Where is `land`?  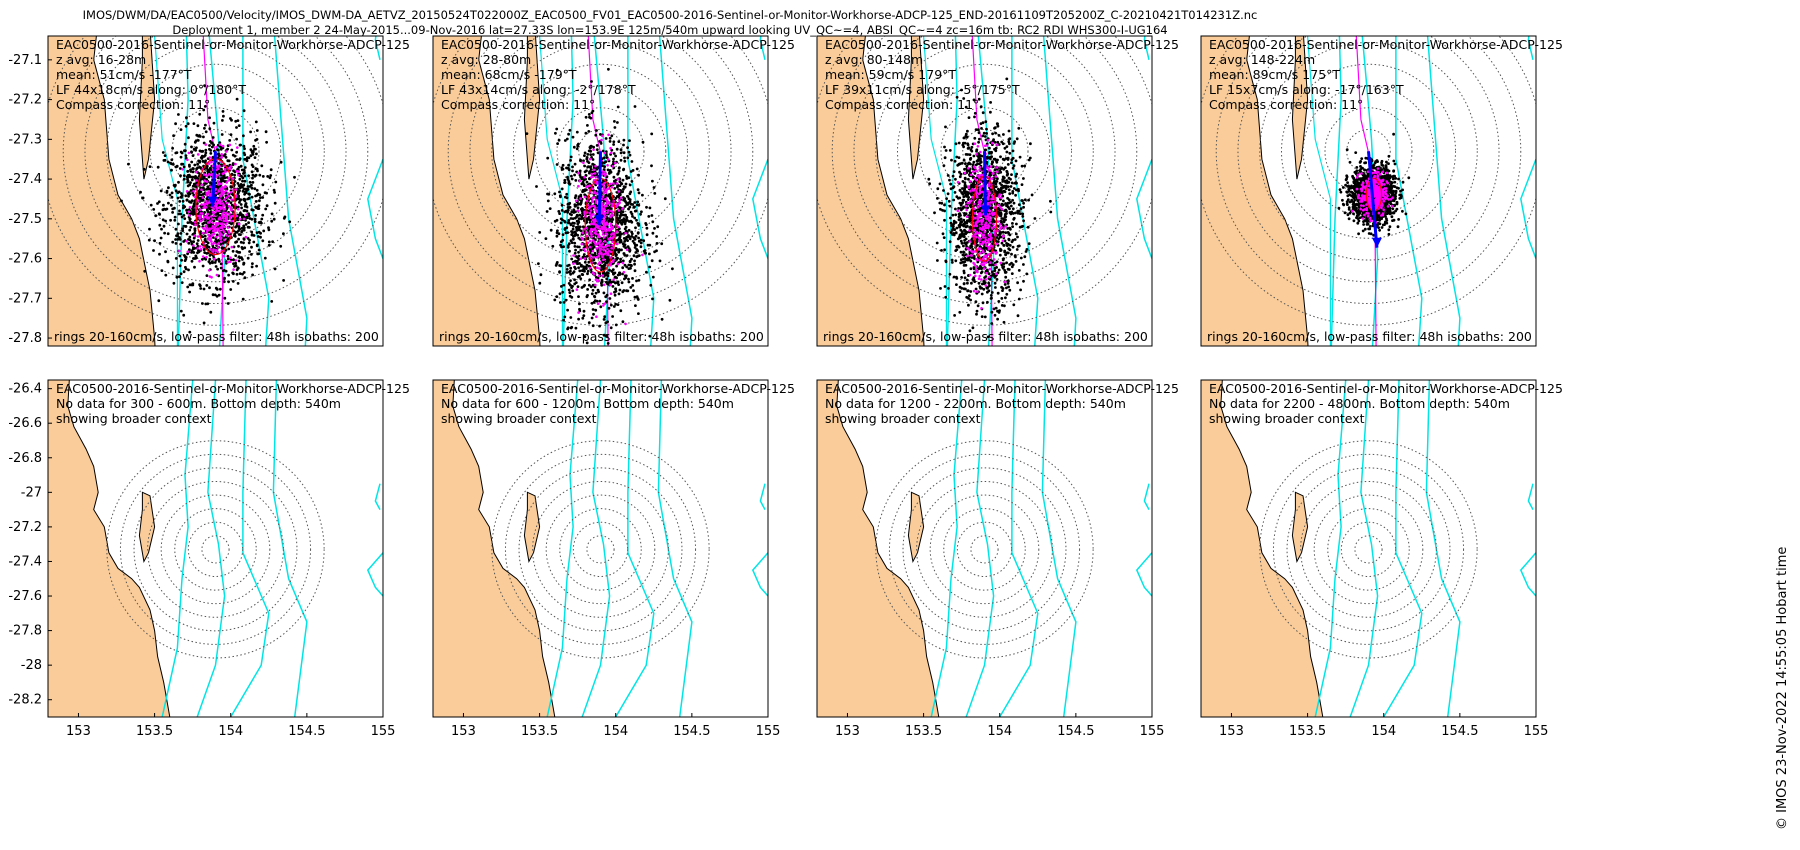
land is located at coordinates (102, 191).